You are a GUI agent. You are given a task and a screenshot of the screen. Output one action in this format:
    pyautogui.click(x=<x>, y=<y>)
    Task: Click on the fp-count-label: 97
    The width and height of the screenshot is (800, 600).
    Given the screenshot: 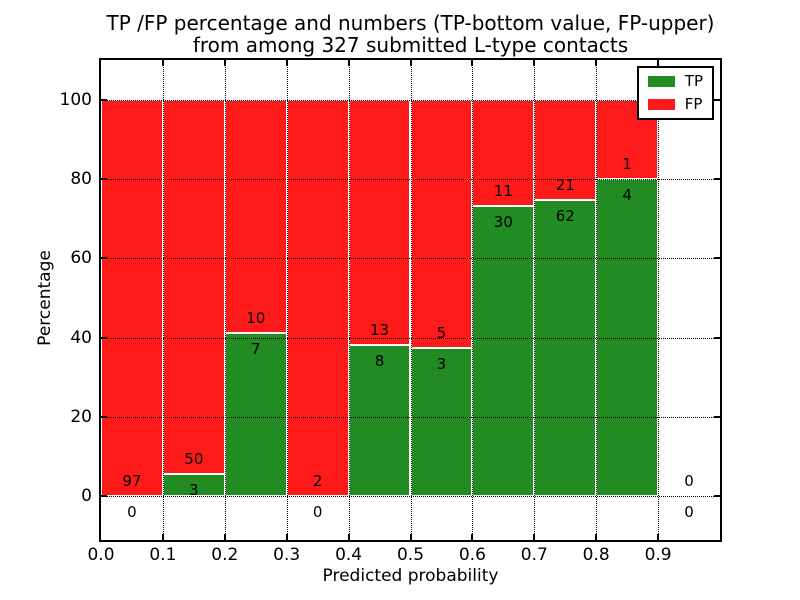 What is the action you would take?
    pyautogui.click(x=132, y=481)
    